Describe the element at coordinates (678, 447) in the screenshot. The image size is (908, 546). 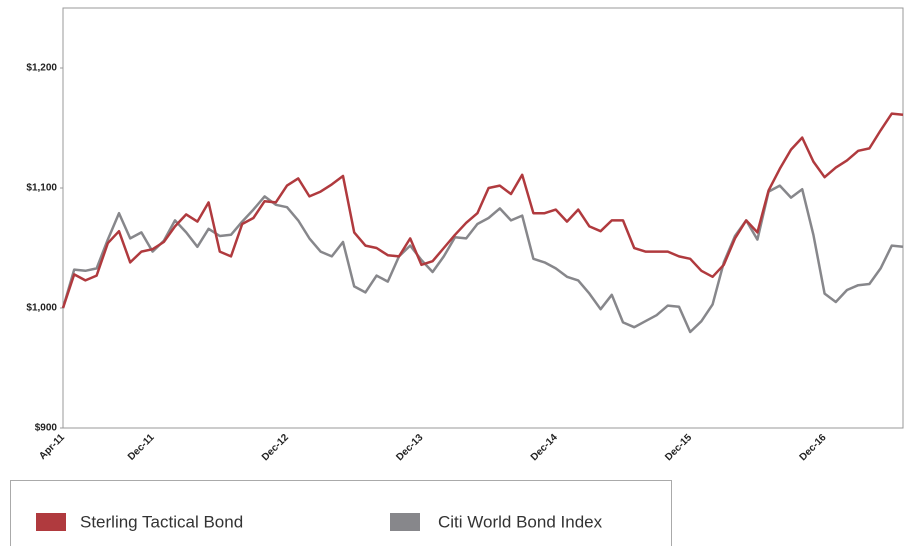
I see `x-tick-label: Dec-15` at that location.